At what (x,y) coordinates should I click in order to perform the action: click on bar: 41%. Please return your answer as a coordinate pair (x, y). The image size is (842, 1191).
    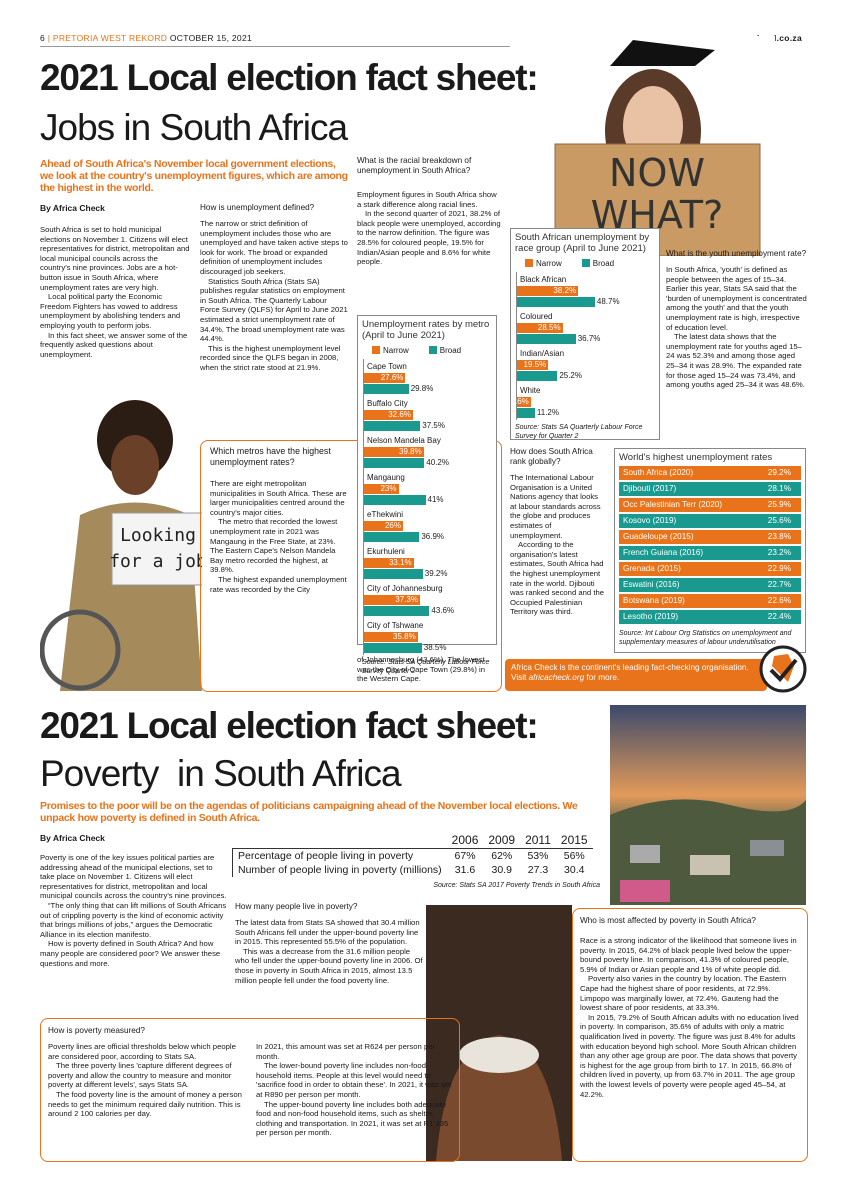
    Looking at the image, I should click on (404, 500).